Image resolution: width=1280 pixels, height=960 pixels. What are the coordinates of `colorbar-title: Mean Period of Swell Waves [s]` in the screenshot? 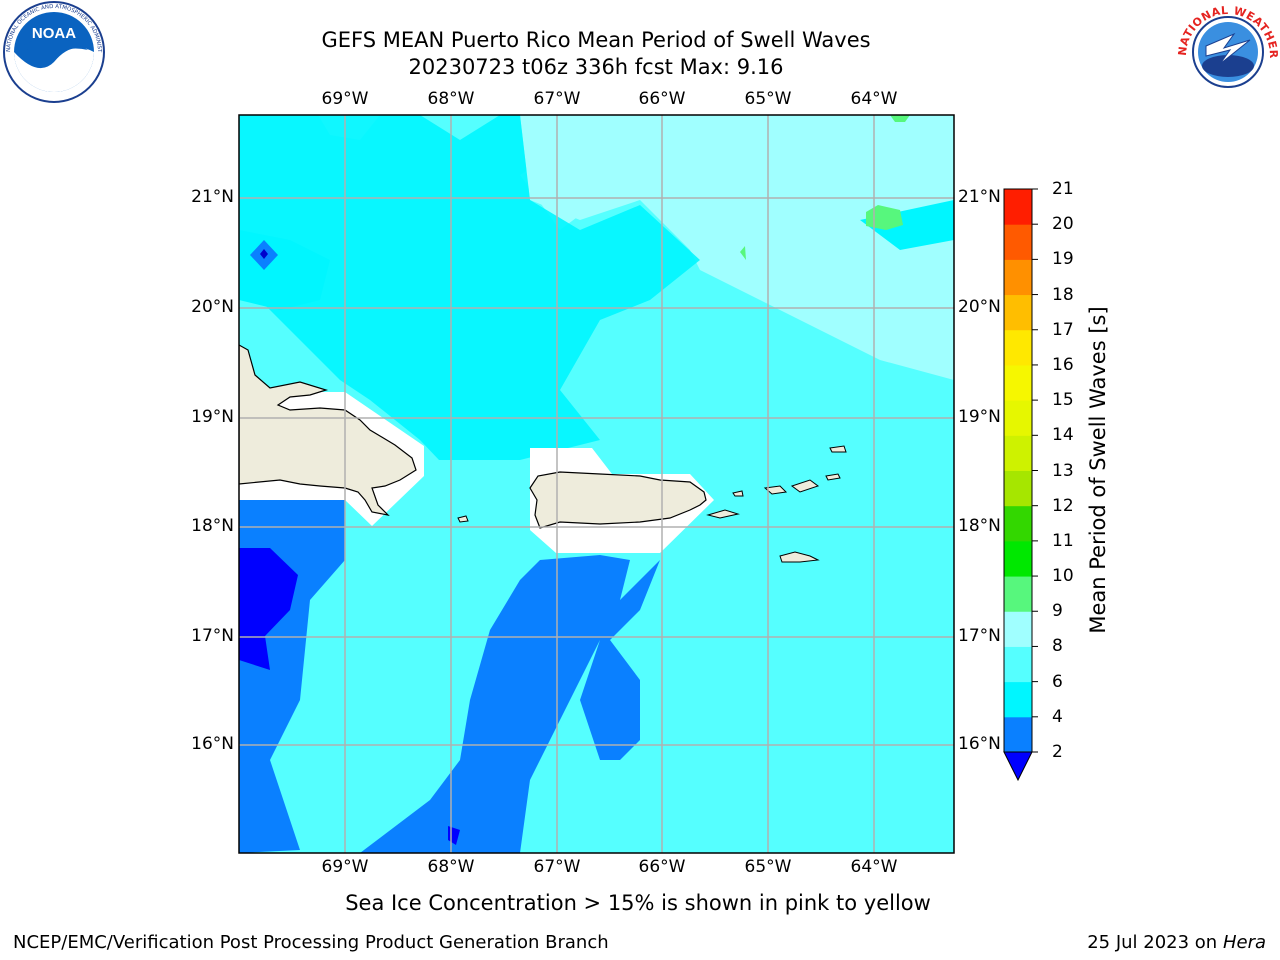 It's located at (1098, 470).